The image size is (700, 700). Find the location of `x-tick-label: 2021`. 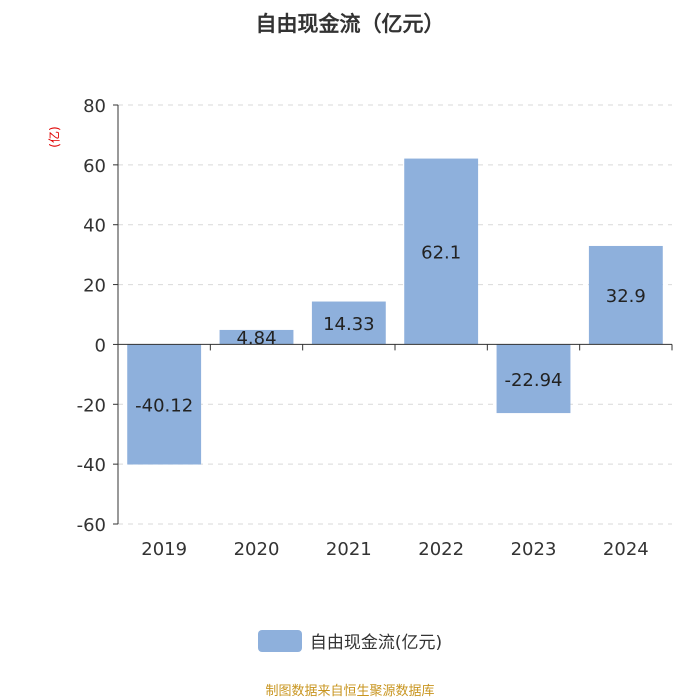

x-tick-label: 2021 is located at coordinates (349, 549).